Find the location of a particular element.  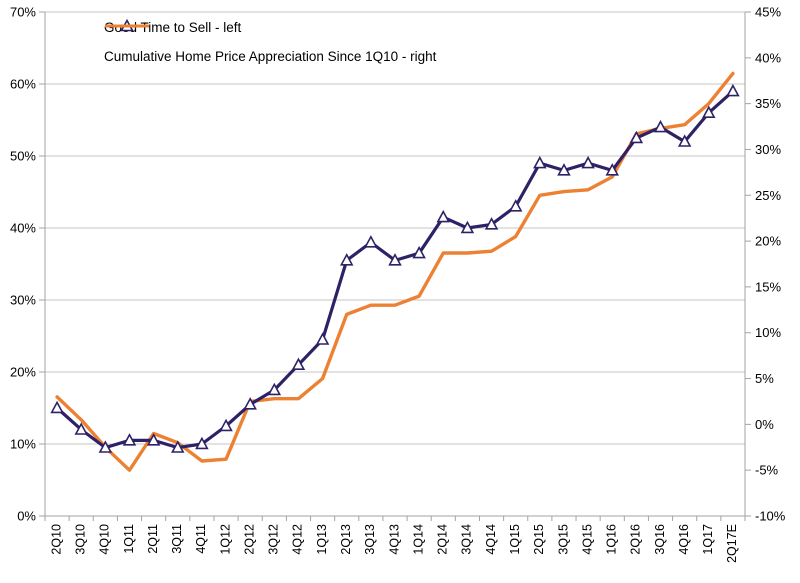

x-axis-category-label: 3Q12 is located at coordinates (274, 539).